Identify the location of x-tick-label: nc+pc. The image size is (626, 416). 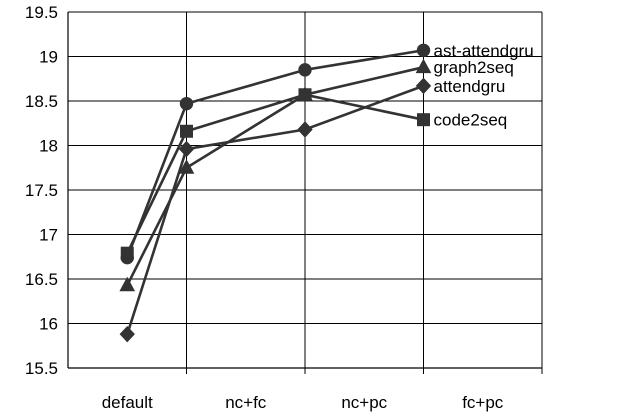
(364, 402).